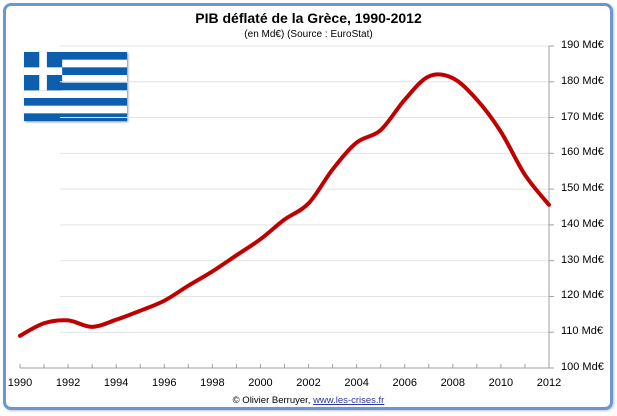 This screenshot has width=617, height=416. I want to click on x-tick-label: 1996, so click(164, 383).